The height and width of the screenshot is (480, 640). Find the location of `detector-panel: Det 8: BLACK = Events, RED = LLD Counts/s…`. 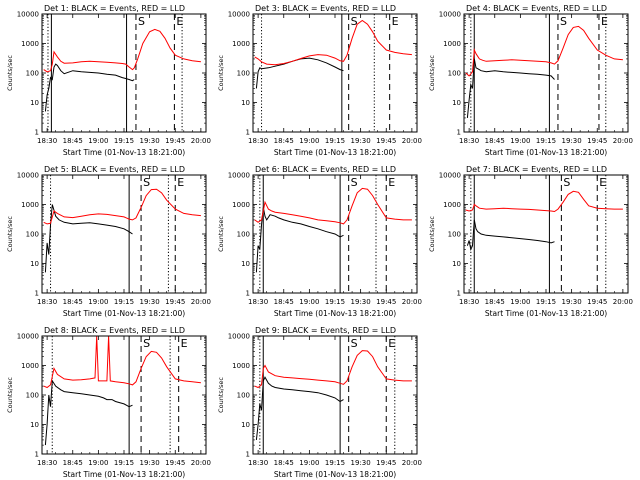

detector-panel: Det 8: BLACK = Events, RED = LLD Counts/s… is located at coordinates (108, 402).